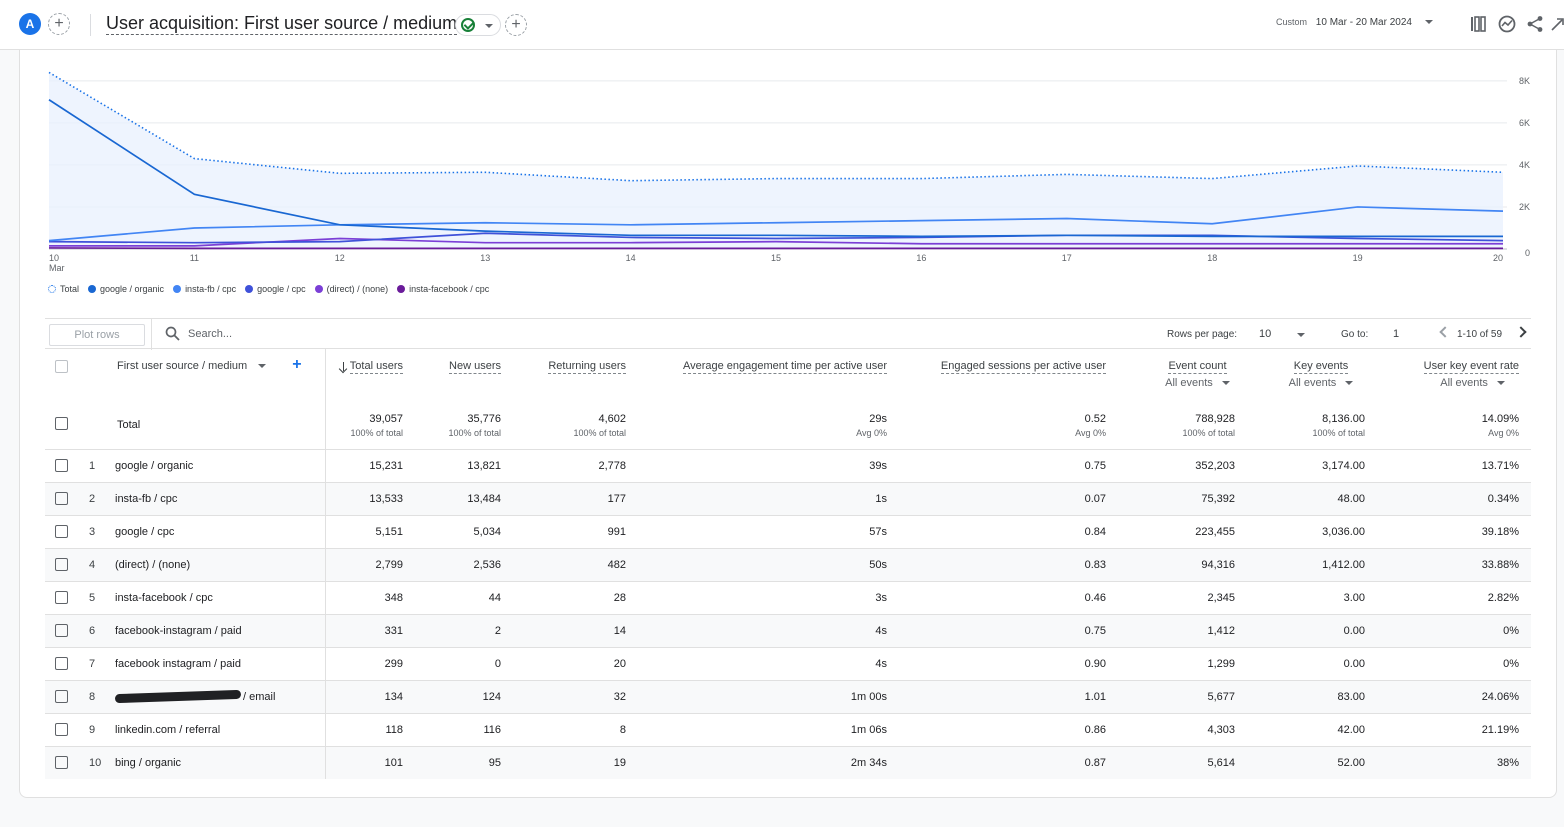 The width and height of the screenshot is (1564, 827). I want to click on metric-cell: 0.90, so click(1008, 663).